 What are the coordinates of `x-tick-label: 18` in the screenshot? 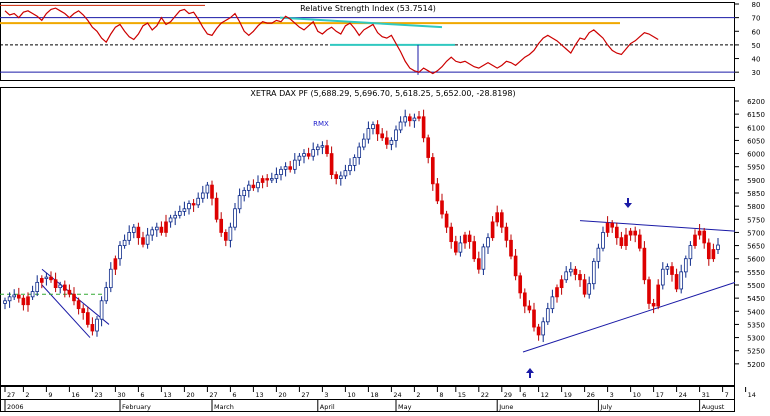 It's located at (374, 395).